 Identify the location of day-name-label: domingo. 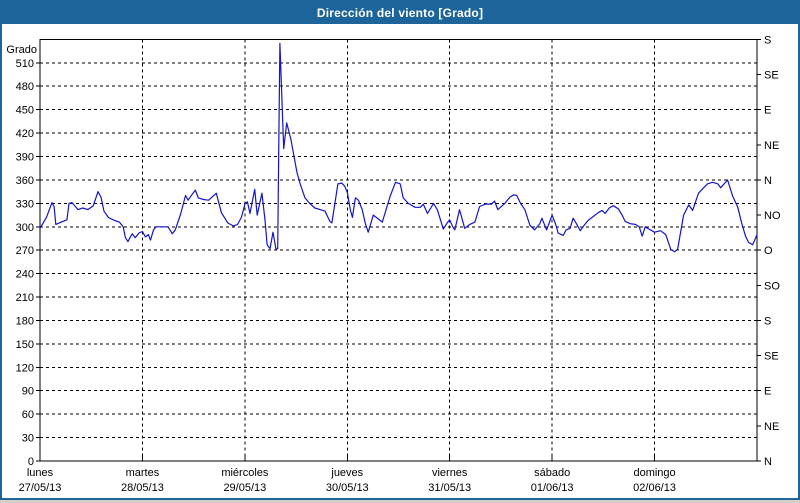
(654, 473).